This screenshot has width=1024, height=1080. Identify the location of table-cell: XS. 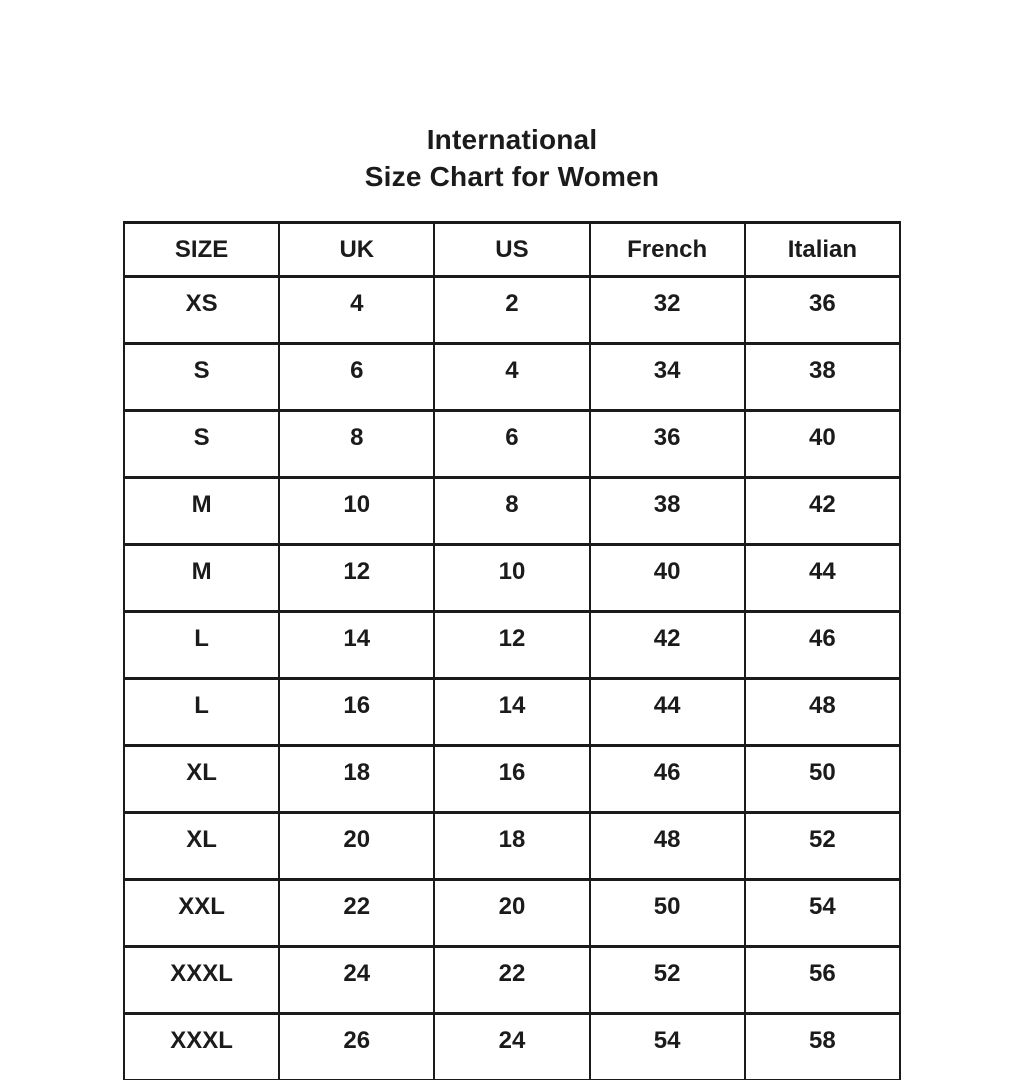
(201, 310).